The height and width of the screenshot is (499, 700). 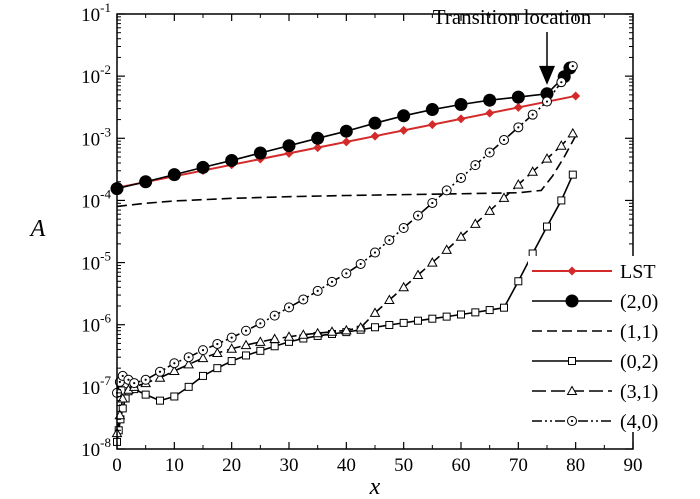 I want to click on x-tick-label: 60, so click(x=461, y=465).